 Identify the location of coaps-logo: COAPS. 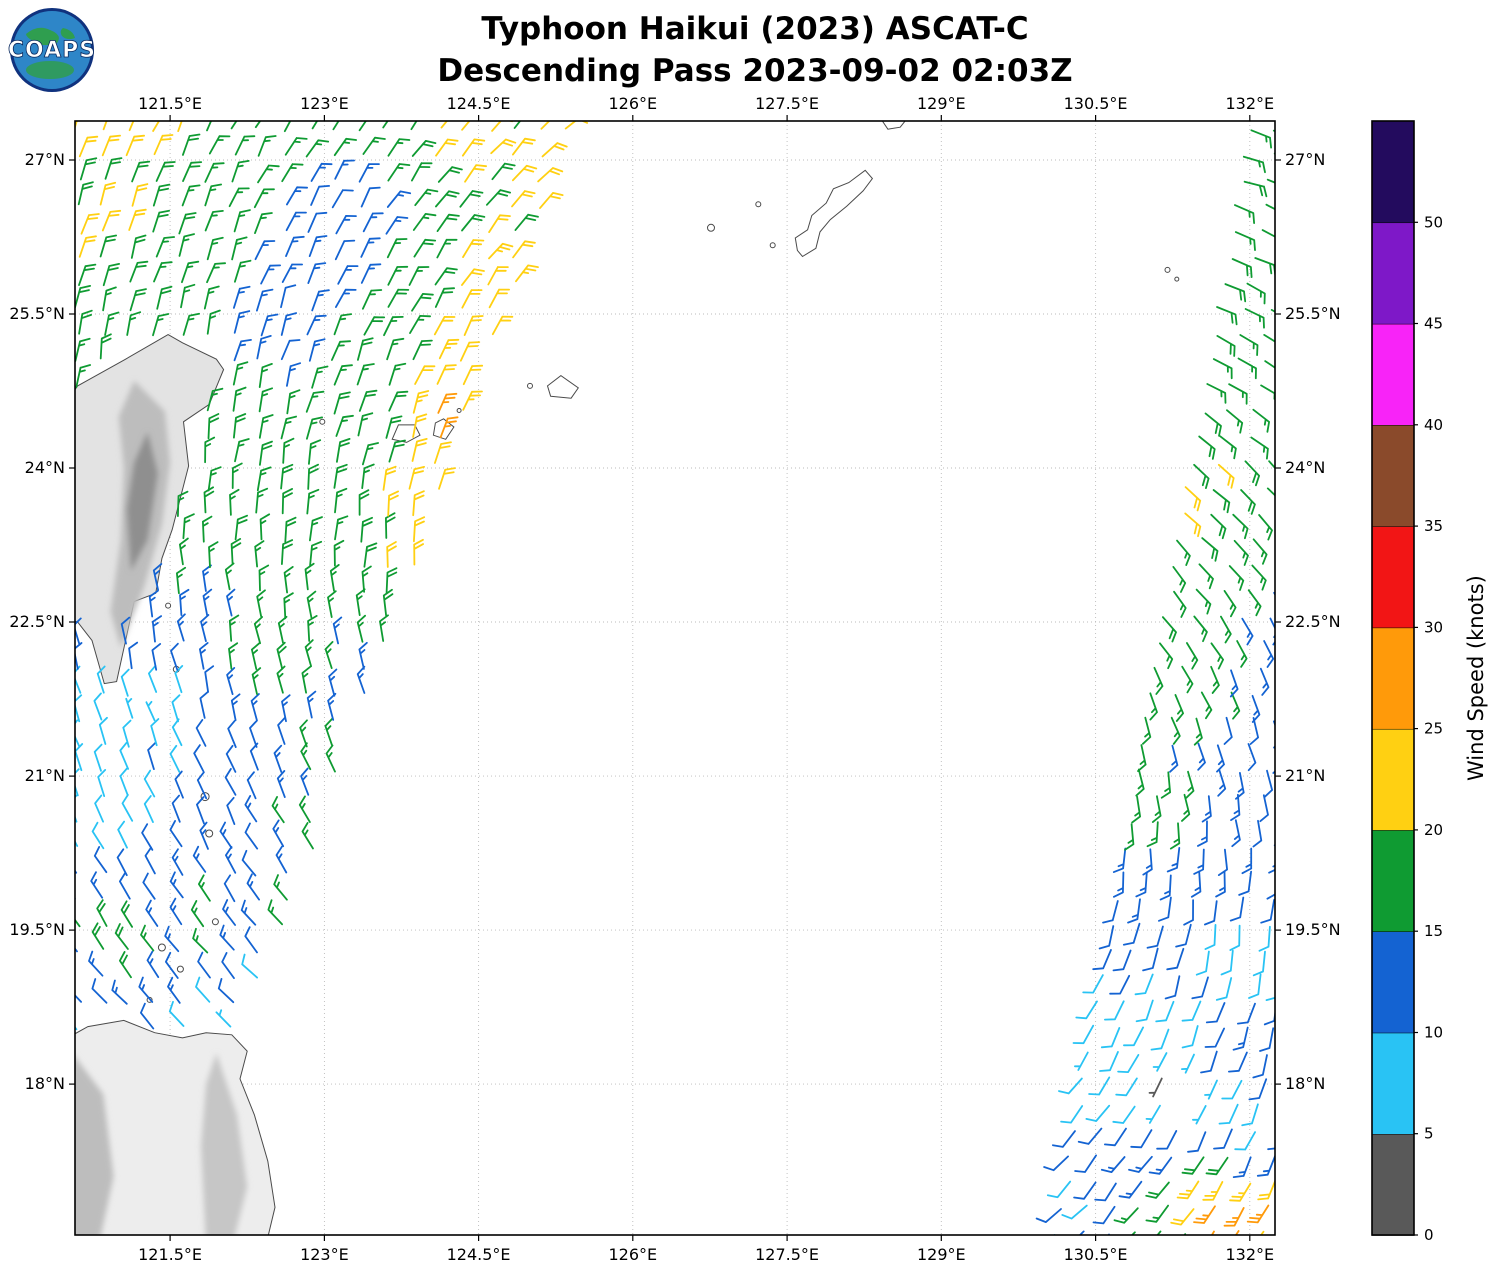
(51, 50).